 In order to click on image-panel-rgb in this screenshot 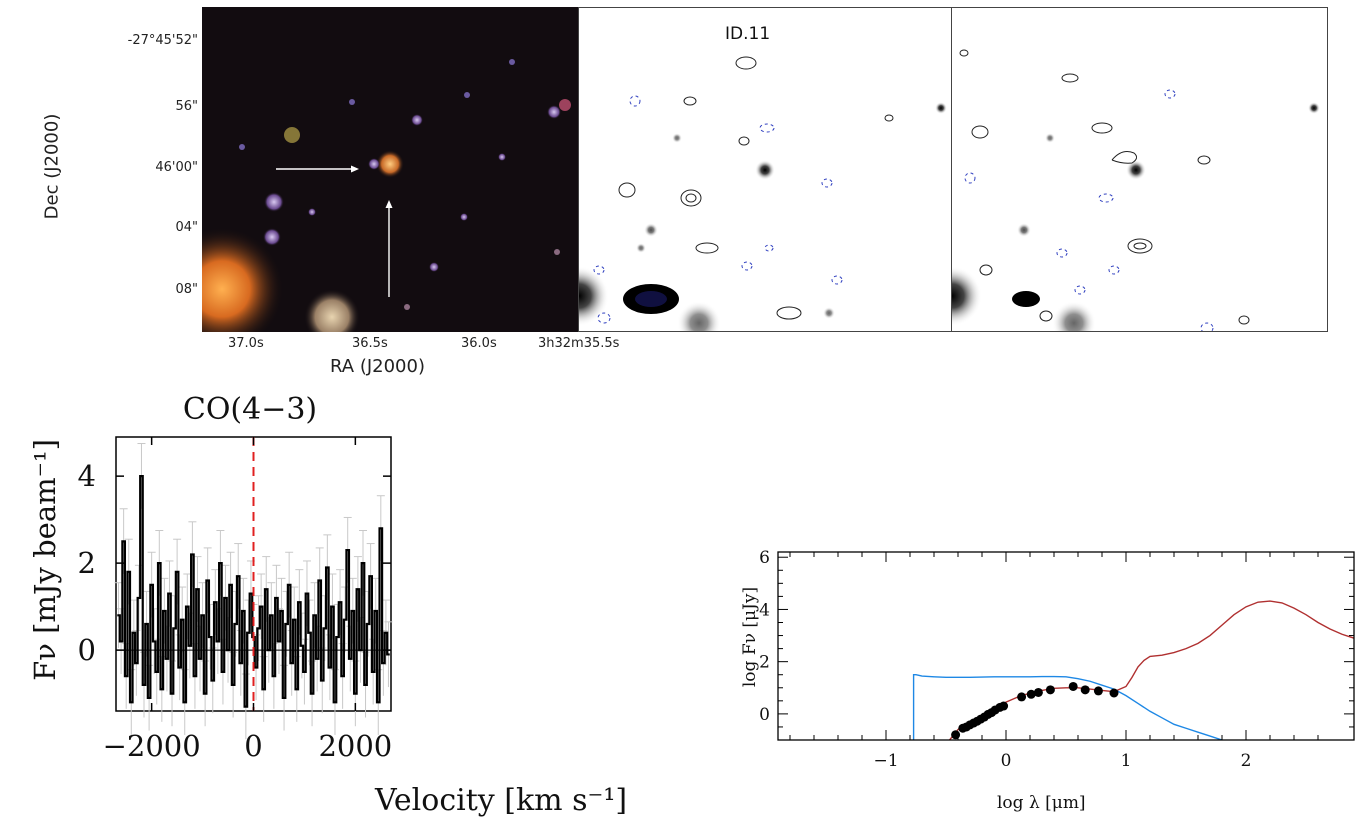, I will do `click(390, 169)`.